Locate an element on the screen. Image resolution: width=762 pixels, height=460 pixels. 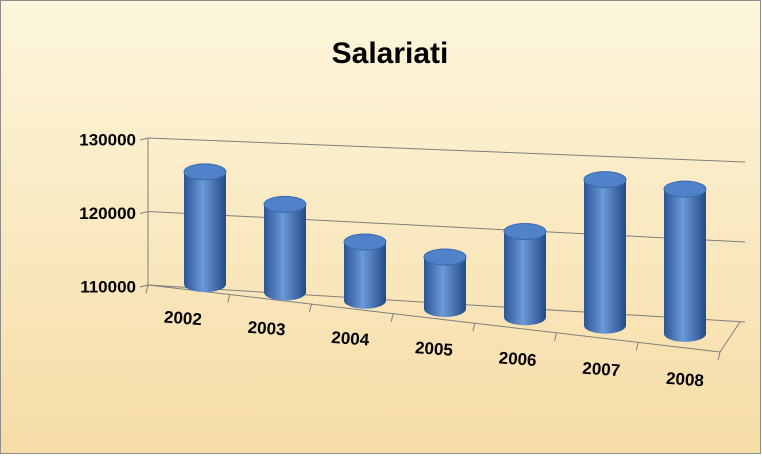
x-tick-label: 2006 is located at coordinates (517, 359).